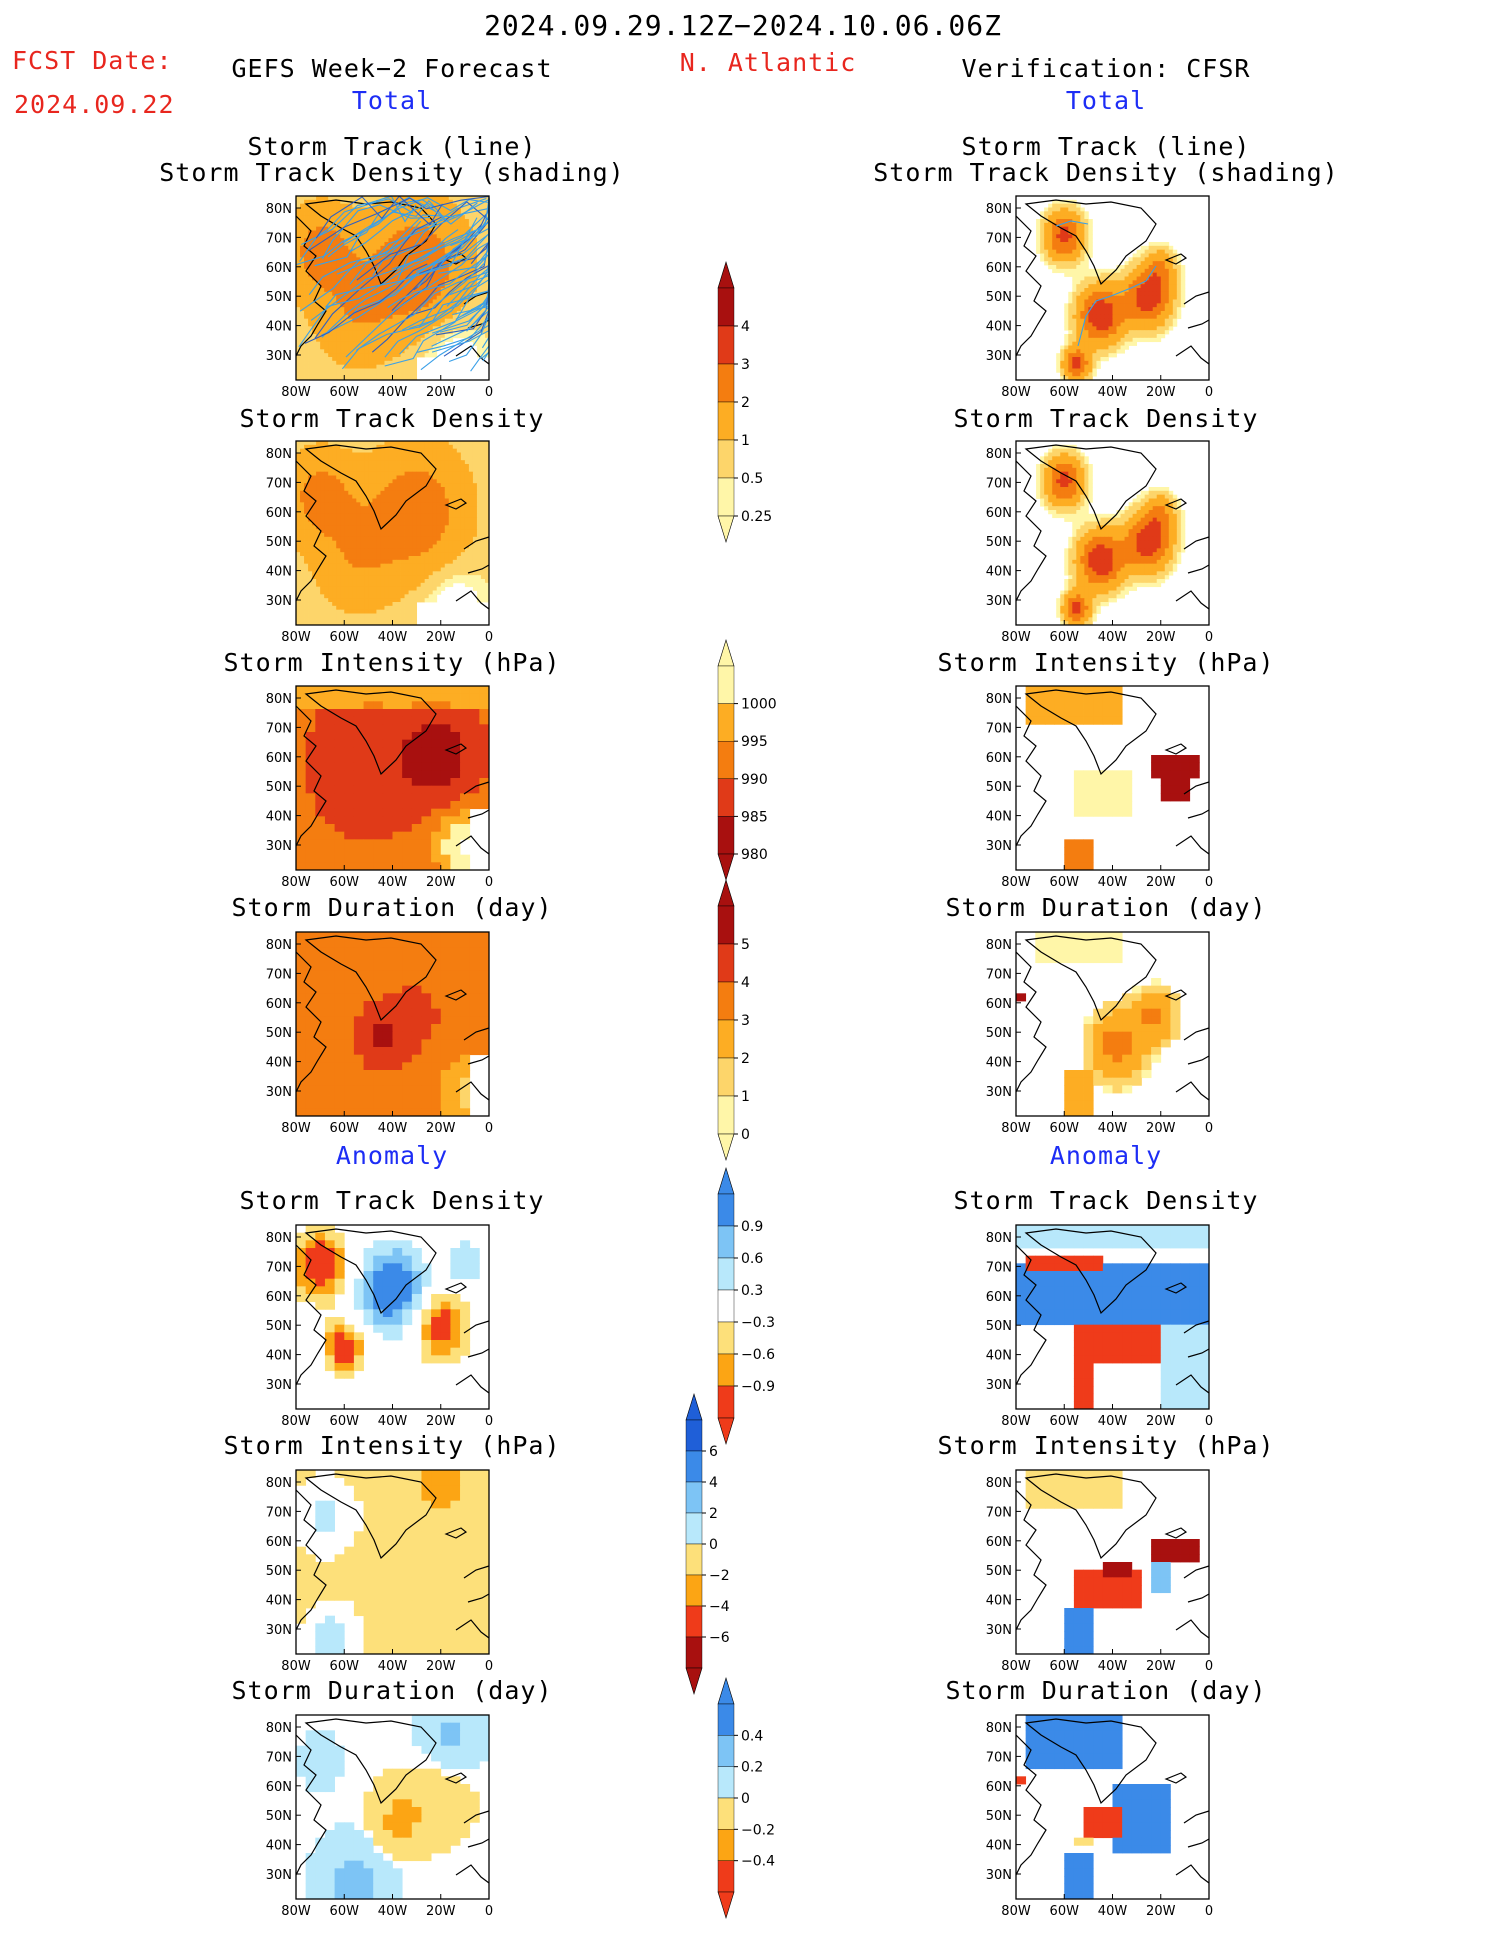 The width and height of the screenshot is (1487, 1939). What do you see at coordinates (392, 100) in the screenshot?
I see `left-total-label: Total` at bounding box center [392, 100].